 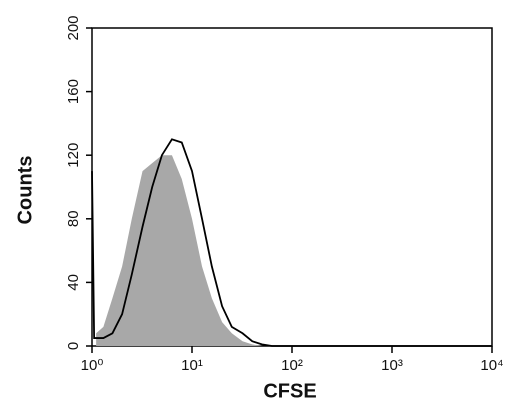 I want to click on x-tick-label: 10⁰, so click(x=92, y=365).